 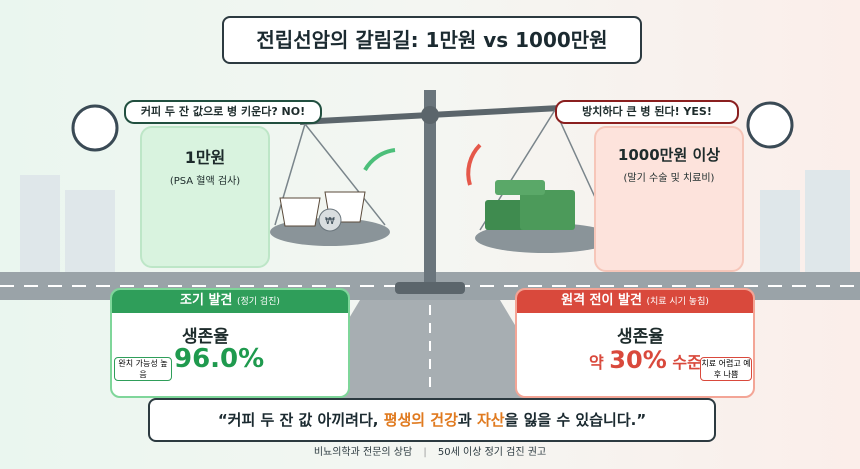 I want to click on right-card: 1000만원 이상 (말기 수술 및 치료비), so click(x=669, y=199).